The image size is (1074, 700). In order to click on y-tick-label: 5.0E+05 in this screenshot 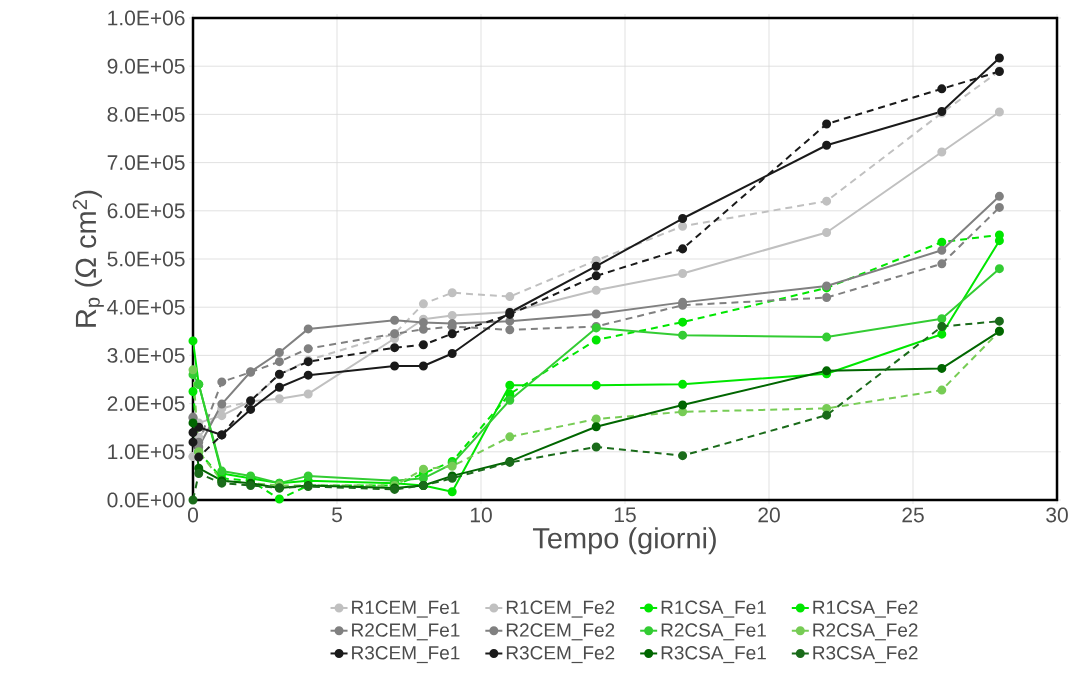, I will do `click(146, 259)`.